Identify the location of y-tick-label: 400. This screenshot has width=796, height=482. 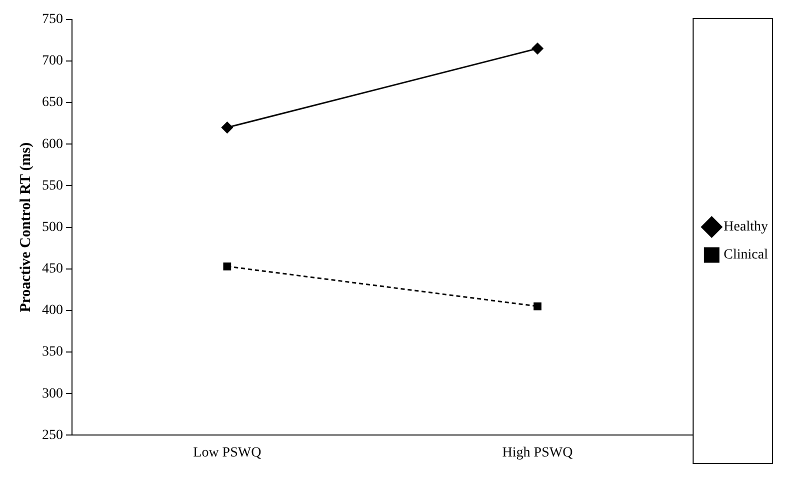
(52, 310).